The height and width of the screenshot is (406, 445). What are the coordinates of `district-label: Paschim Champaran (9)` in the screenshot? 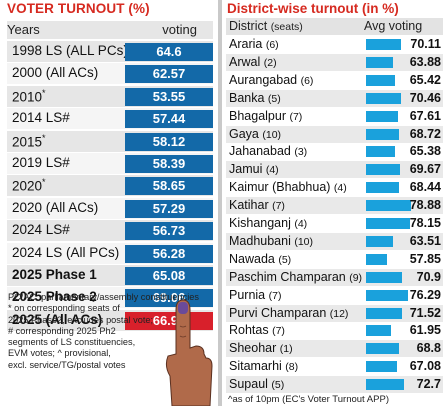 It's located at (296, 276).